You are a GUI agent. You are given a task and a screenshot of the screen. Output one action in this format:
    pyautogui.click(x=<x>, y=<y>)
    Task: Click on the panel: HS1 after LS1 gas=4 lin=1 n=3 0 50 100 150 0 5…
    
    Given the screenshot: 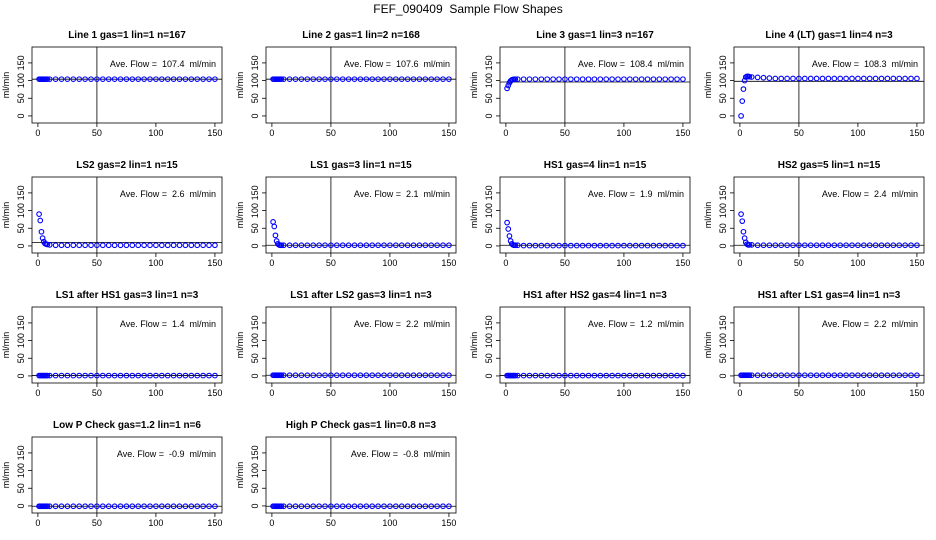 What is the action you would take?
    pyautogui.click(x=813, y=344)
    